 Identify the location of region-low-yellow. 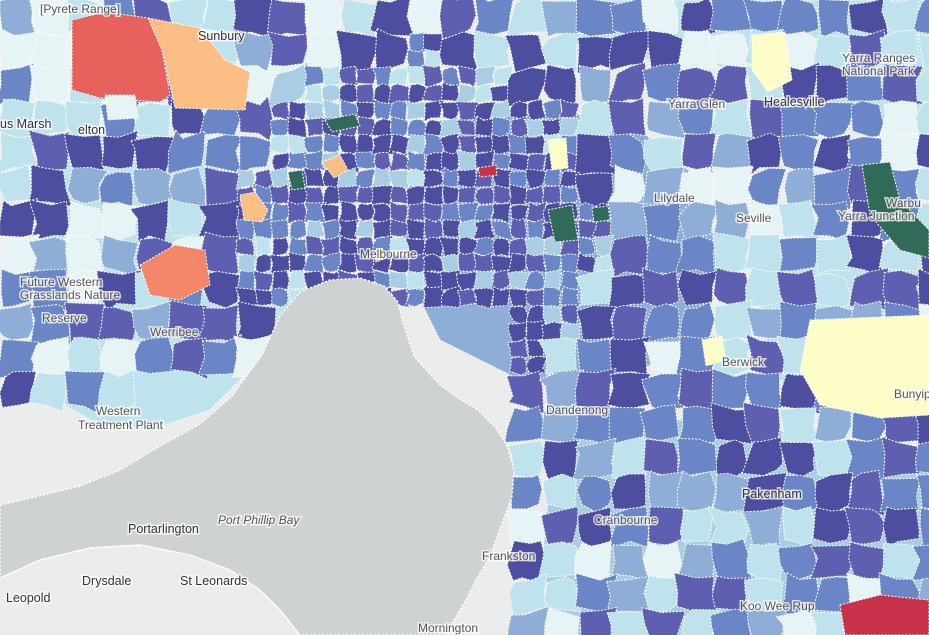
(864, 366).